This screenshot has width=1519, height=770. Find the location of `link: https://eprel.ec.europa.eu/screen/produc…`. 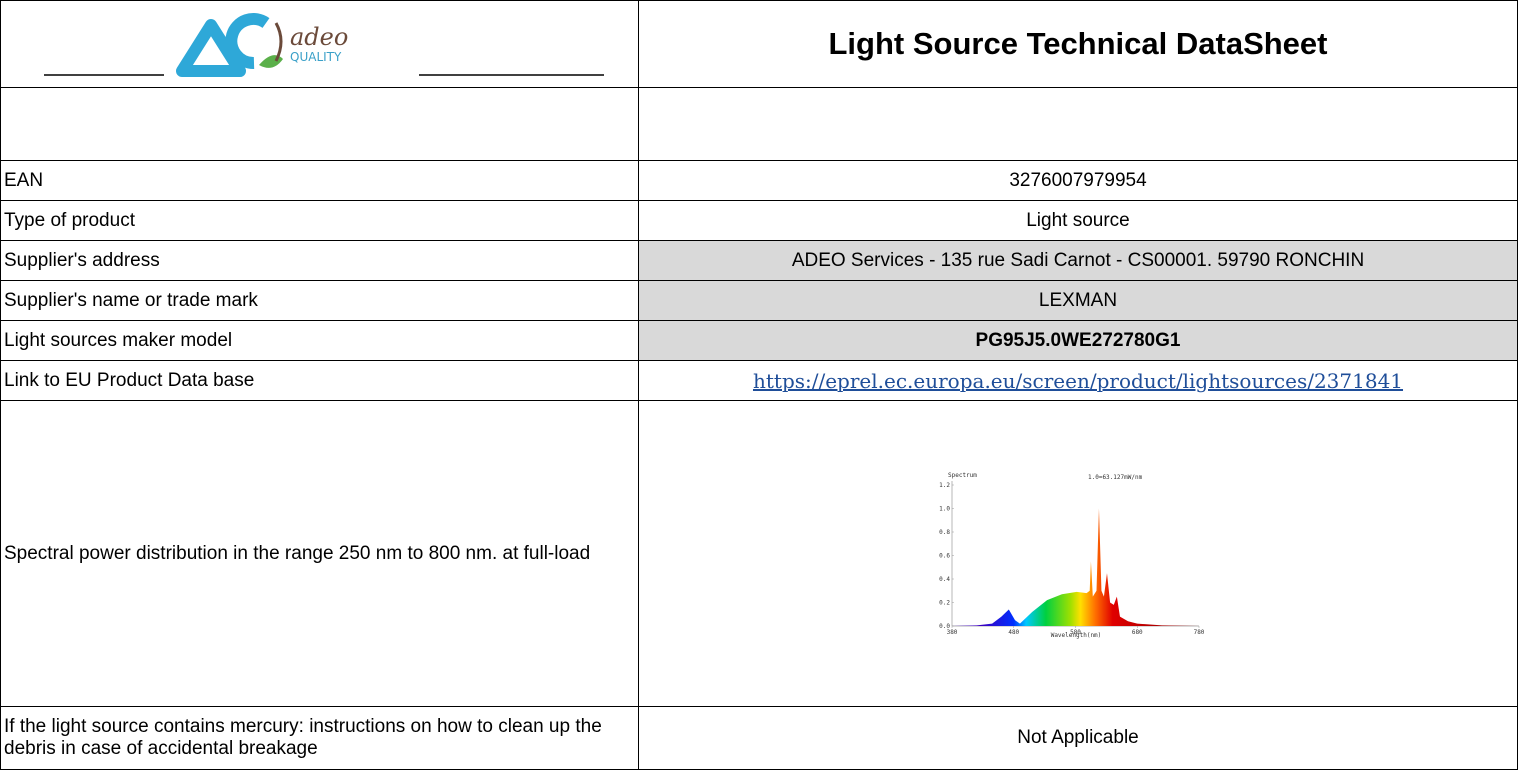

link: https://eprel.ec.europa.eu/screen/produc… is located at coordinates (1078, 380).